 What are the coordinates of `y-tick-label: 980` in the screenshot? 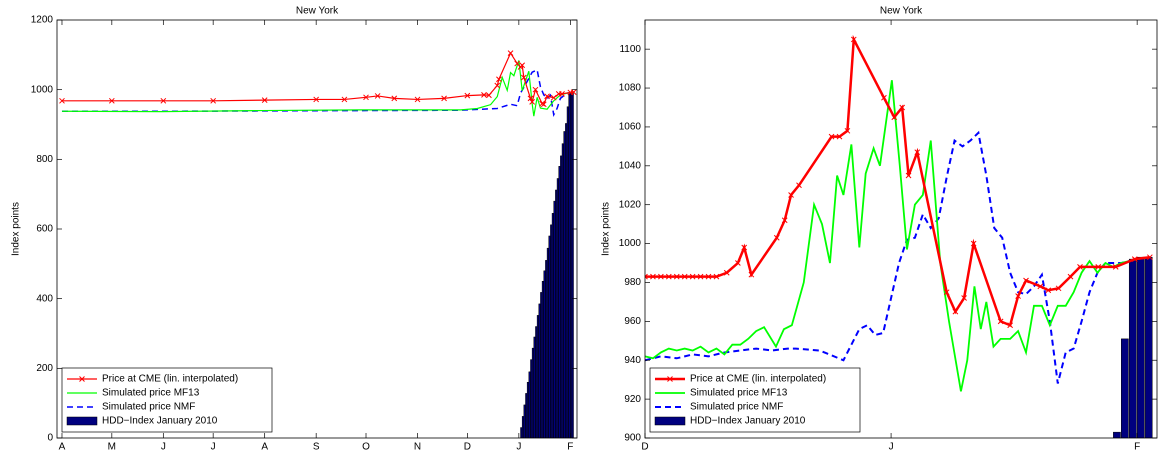 It's located at (632, 282).